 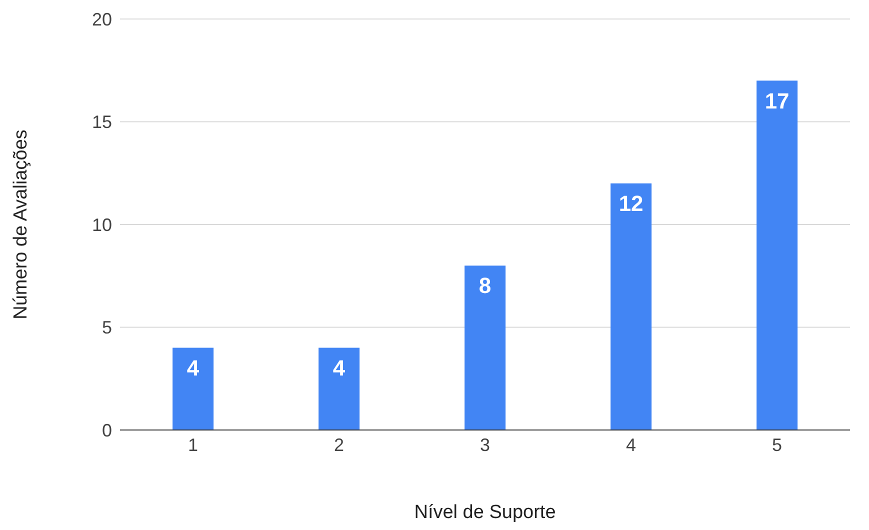 I want to click on x-tick-label: 5, so click(x=777, y=444).